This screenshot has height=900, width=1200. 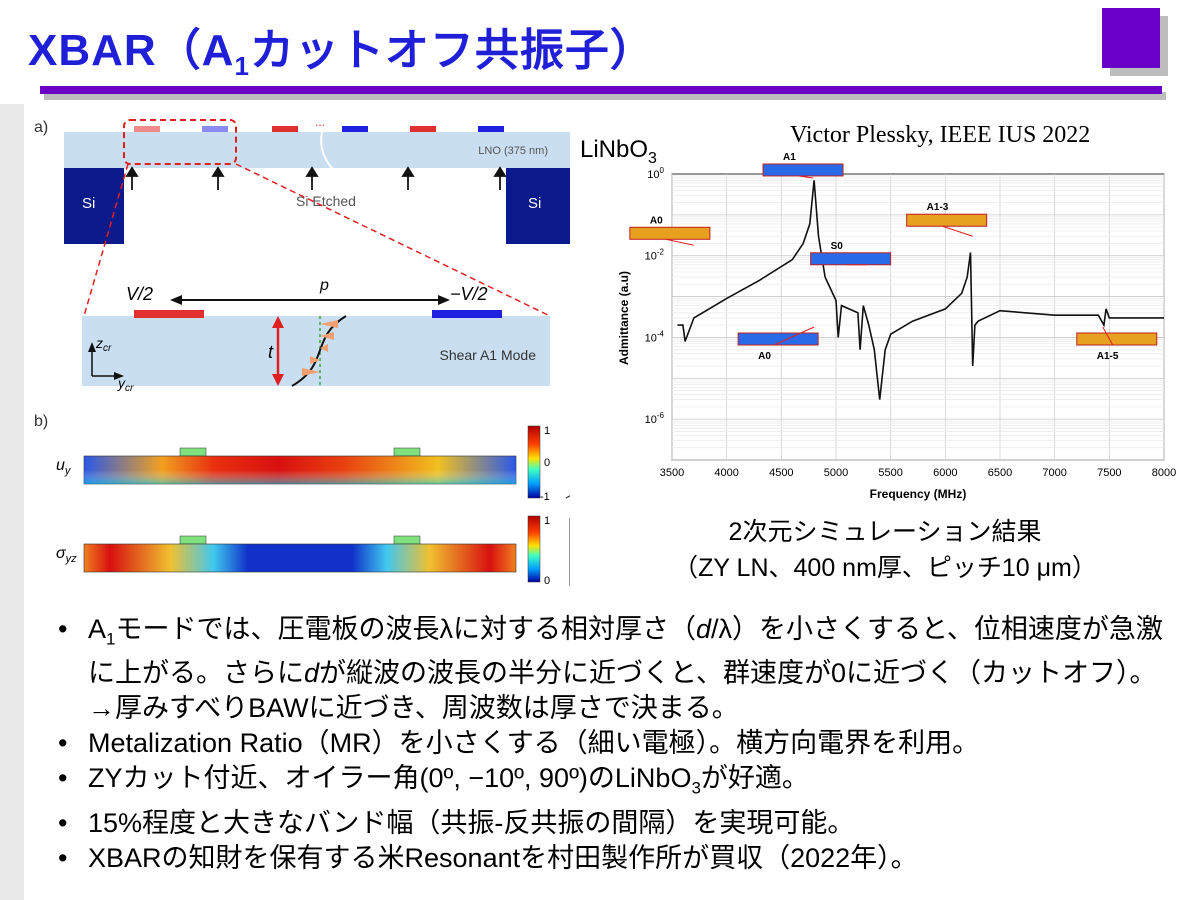 I want to click on shear-mode-label: Shear A1 Mode, so click(x=487, y=355).